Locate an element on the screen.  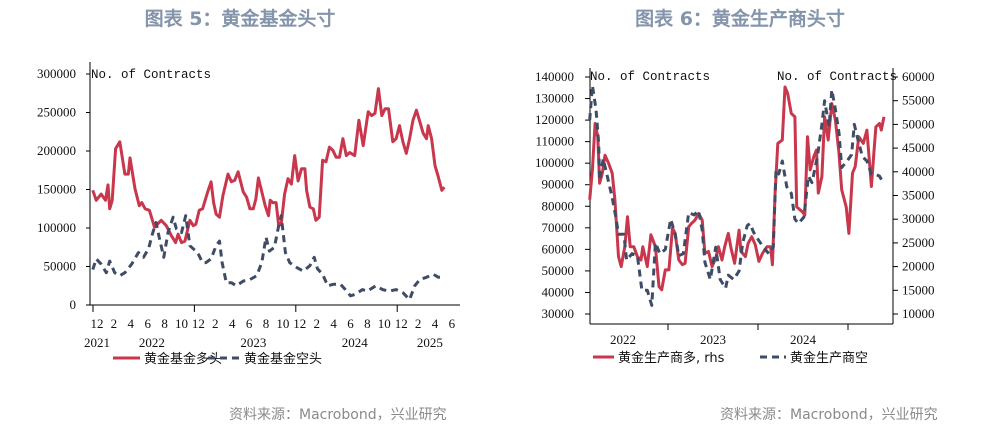
producer-long-line is located at coordinates (737, 188).